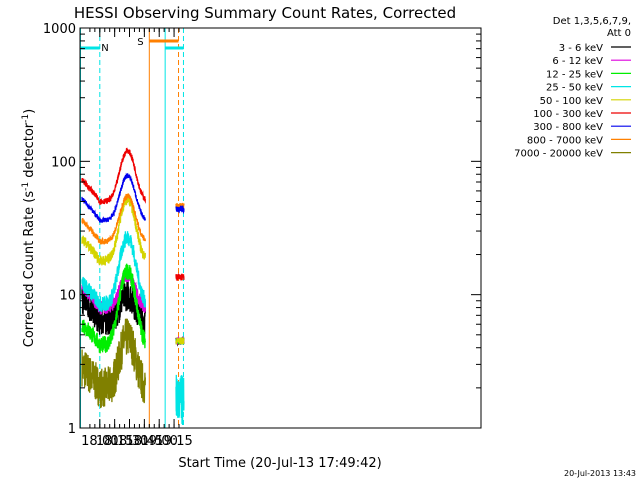 This screenshot has height=480, width=640. Describe the element at coordinates (619, 33) in the screenshot. I see `legend-header-line-2: Att 0` at that location.